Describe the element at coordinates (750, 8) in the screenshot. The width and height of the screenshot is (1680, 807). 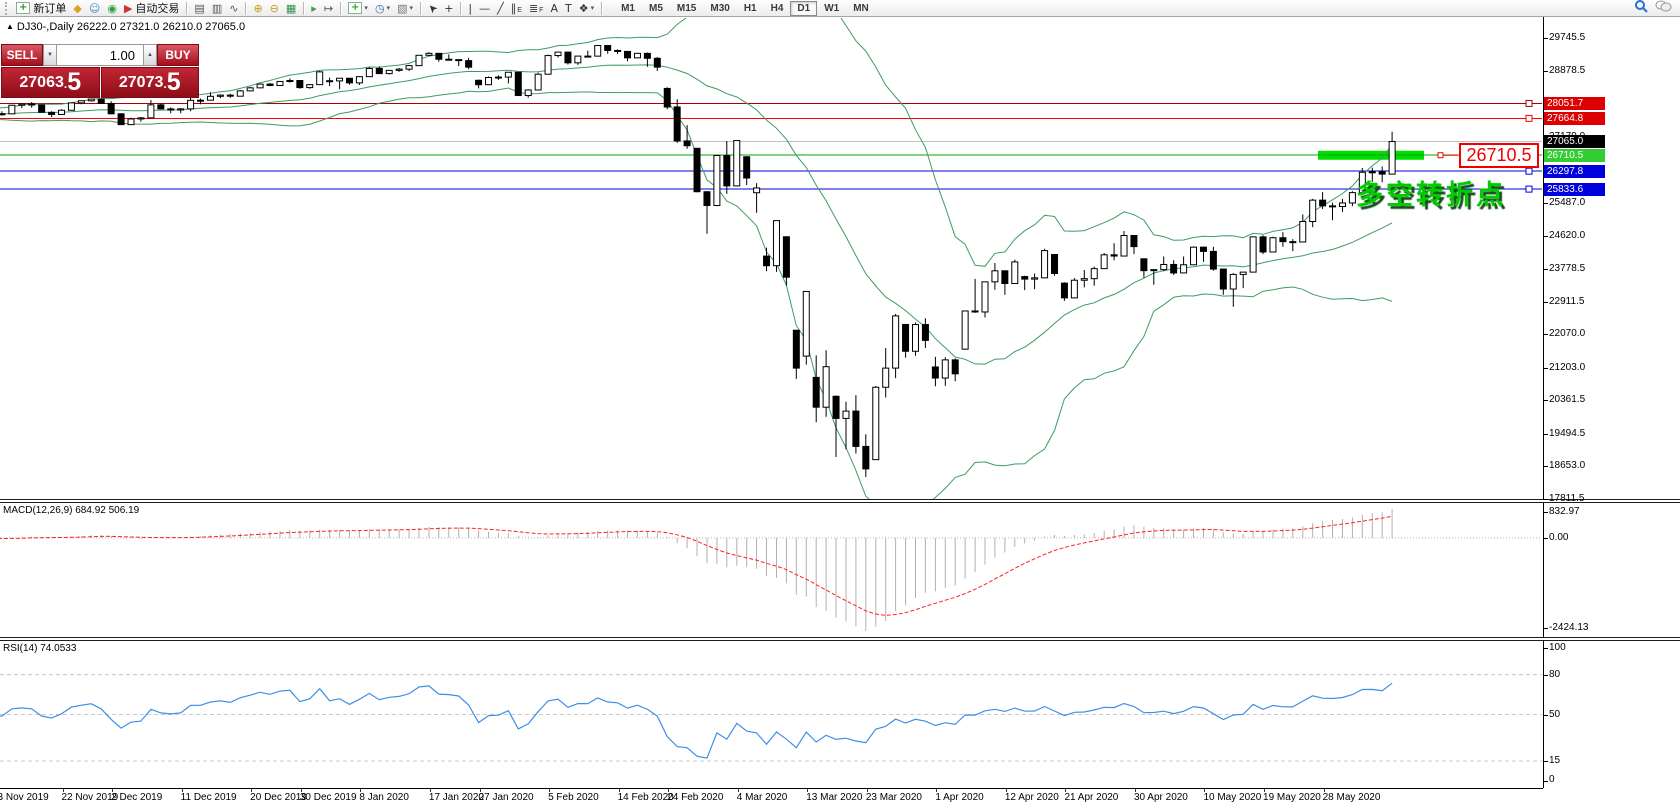
I see `timeframe-h1: H1` at that location.